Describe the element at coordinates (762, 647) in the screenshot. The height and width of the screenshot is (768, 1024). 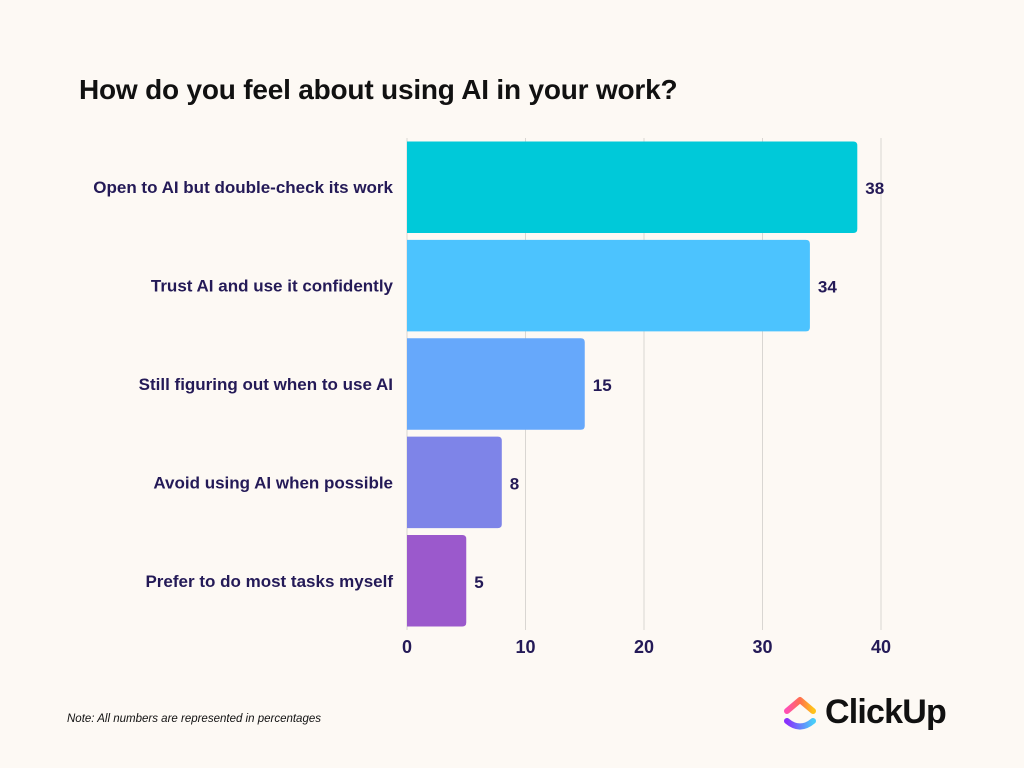
I see `x-tick-label: 30` at that location.